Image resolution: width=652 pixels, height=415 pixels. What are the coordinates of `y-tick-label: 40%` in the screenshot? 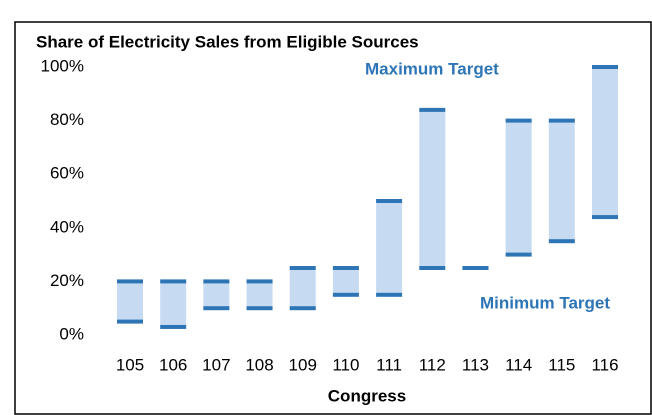 It's located at (67, 226).